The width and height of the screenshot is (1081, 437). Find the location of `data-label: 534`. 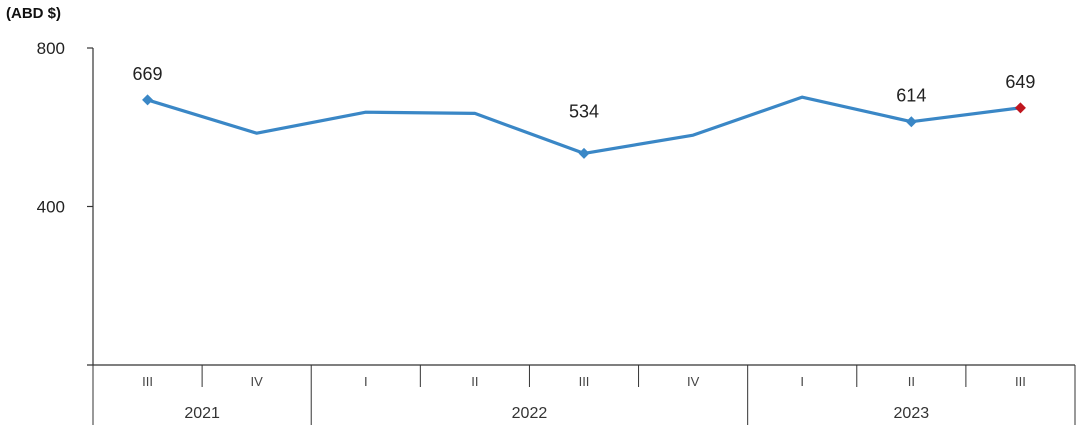

data-label: 534 is located at coordinates (584, 111).